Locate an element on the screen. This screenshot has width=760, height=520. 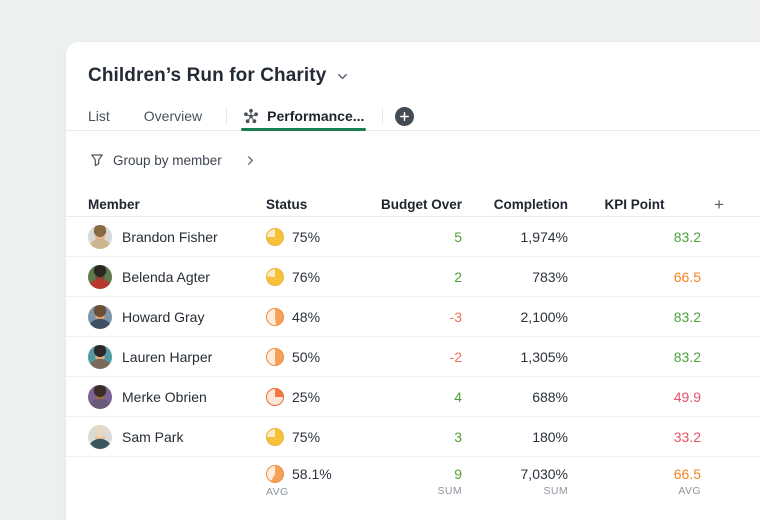
status-aggregate: 58.1% AVG is located at coordinates (321, 481).